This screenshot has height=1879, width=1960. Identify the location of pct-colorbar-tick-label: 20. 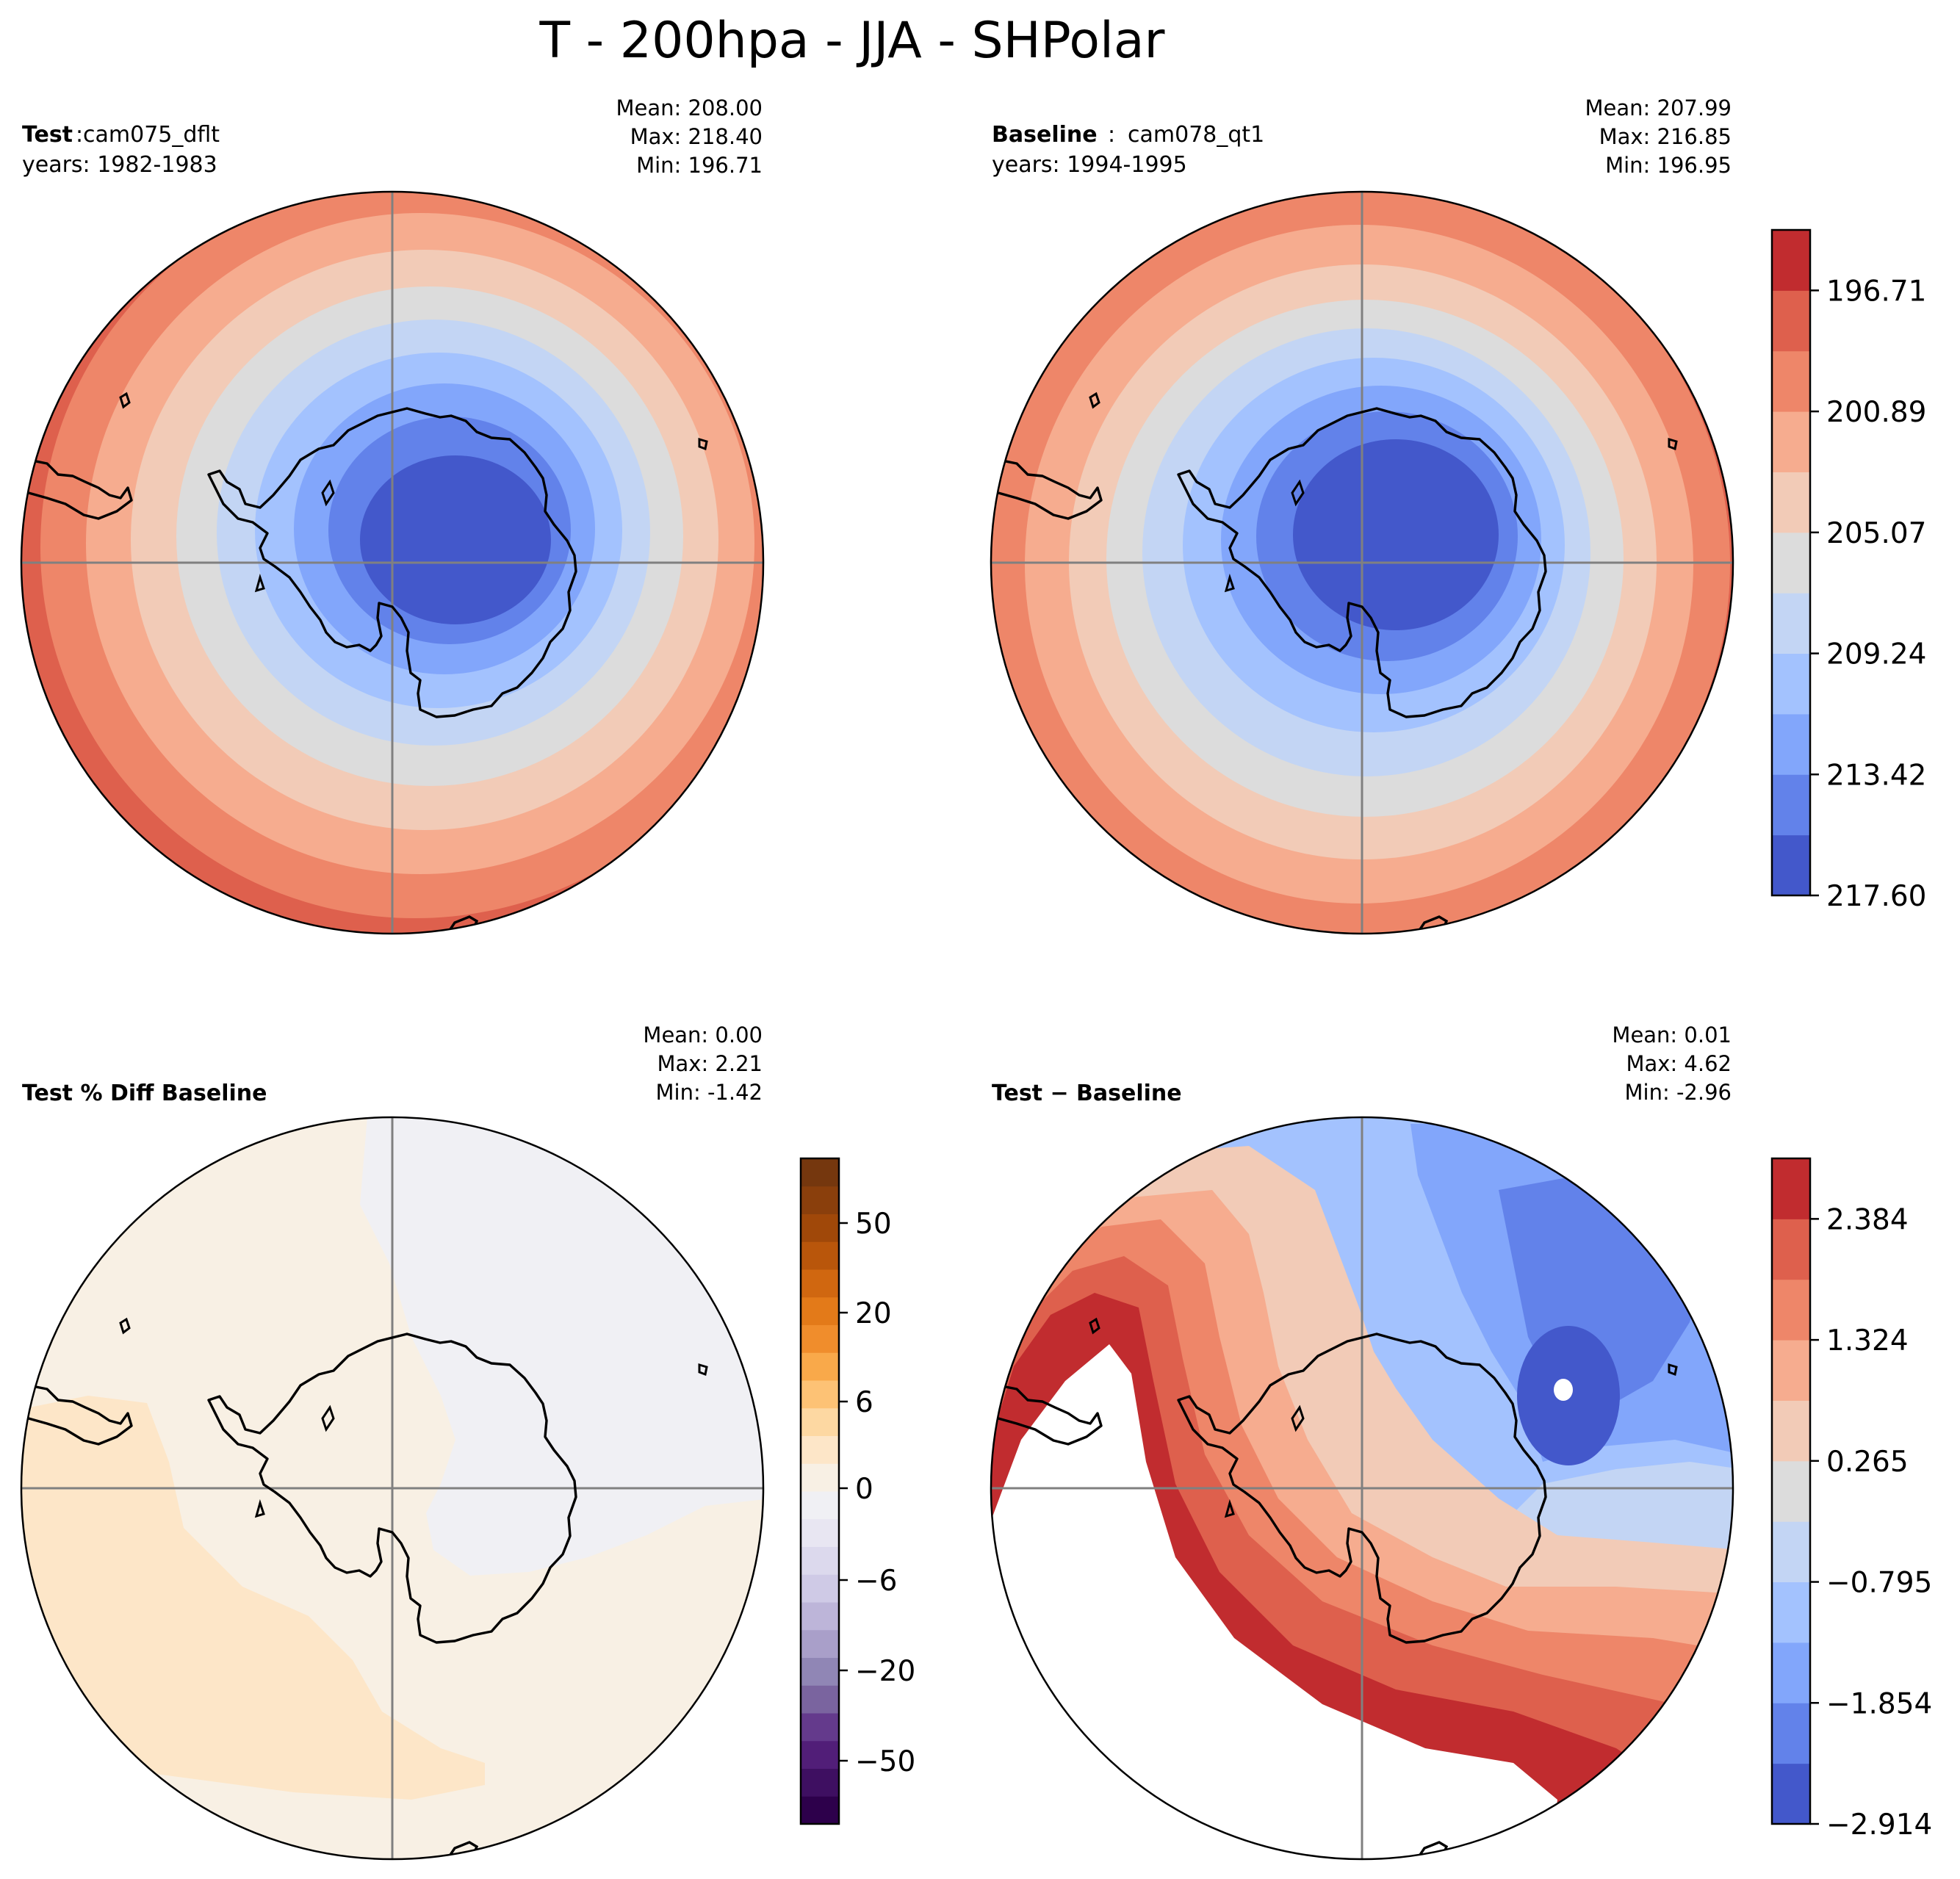
(873, 1313).